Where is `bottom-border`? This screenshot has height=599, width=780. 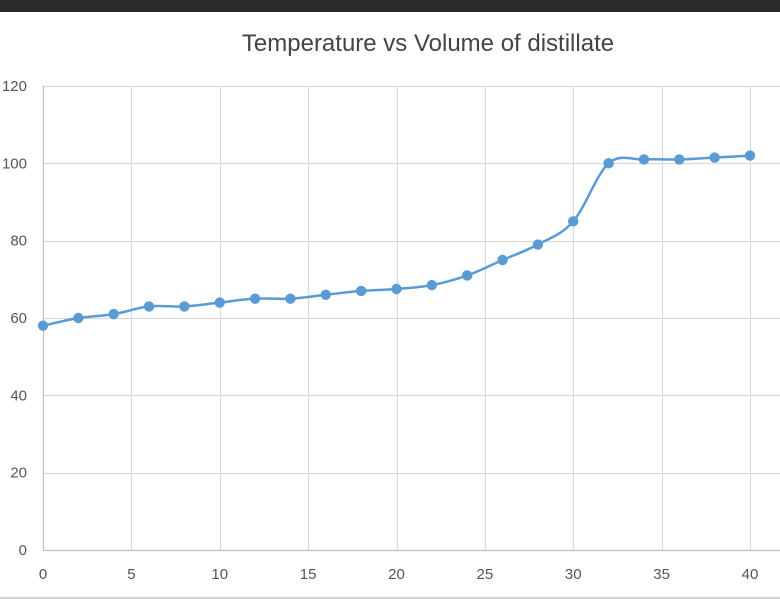 bottom-border is located at coordinates (390, 598).